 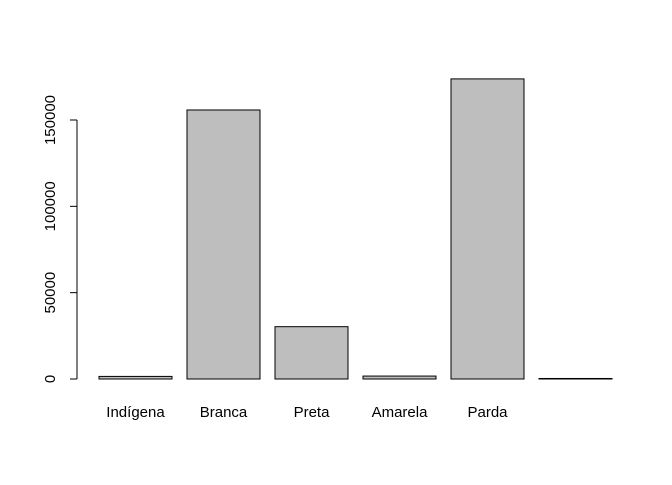 What do you see at coordinates (135, 412) in the screenshot?
I see `x-tick-label-indigena: Indígena` at bounding box center [135, 412].